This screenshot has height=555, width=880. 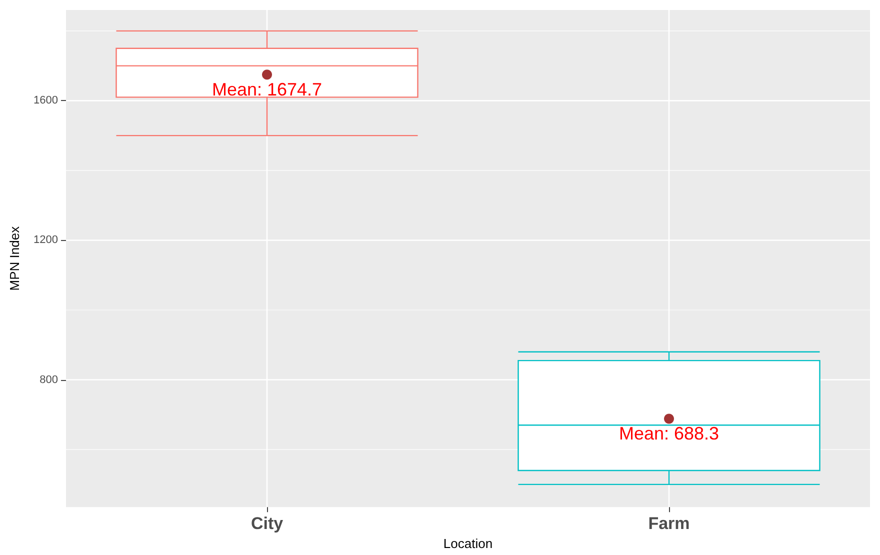 I want to click on x-tick-label: City, so click(x=267, y=524).